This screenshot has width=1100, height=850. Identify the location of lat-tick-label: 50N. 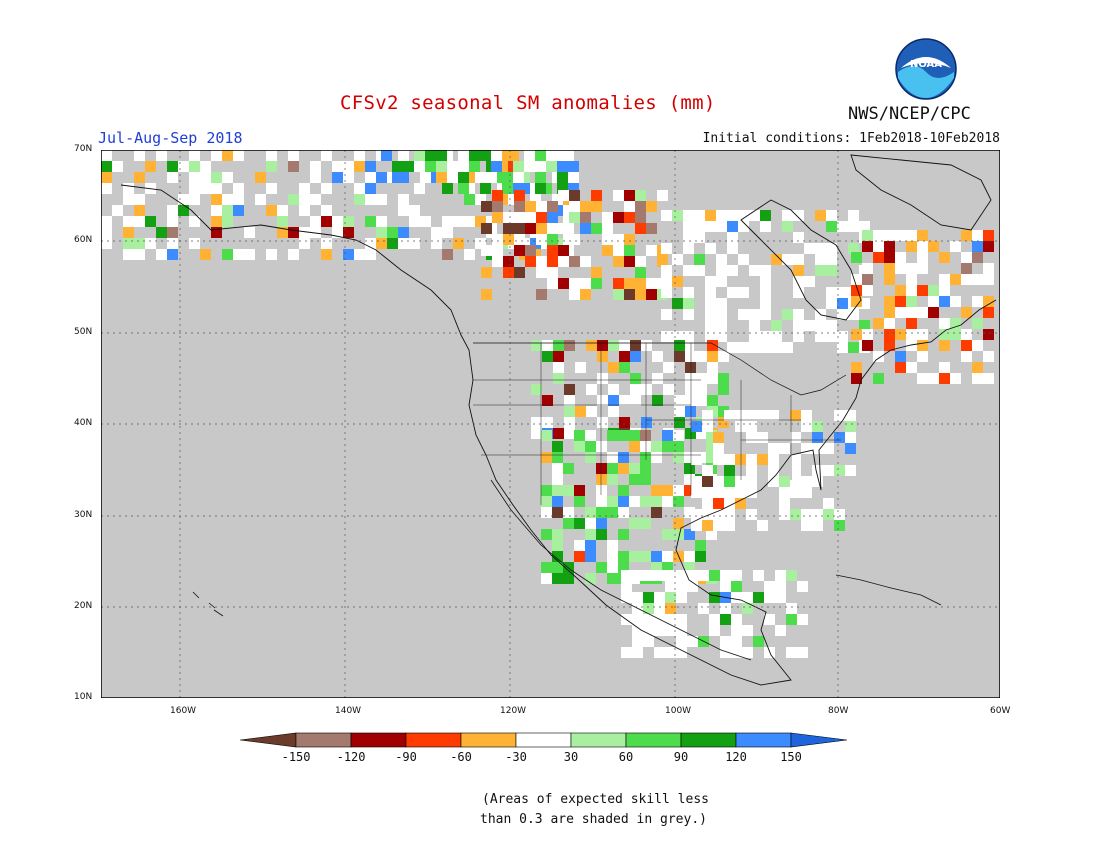
(83, 332).